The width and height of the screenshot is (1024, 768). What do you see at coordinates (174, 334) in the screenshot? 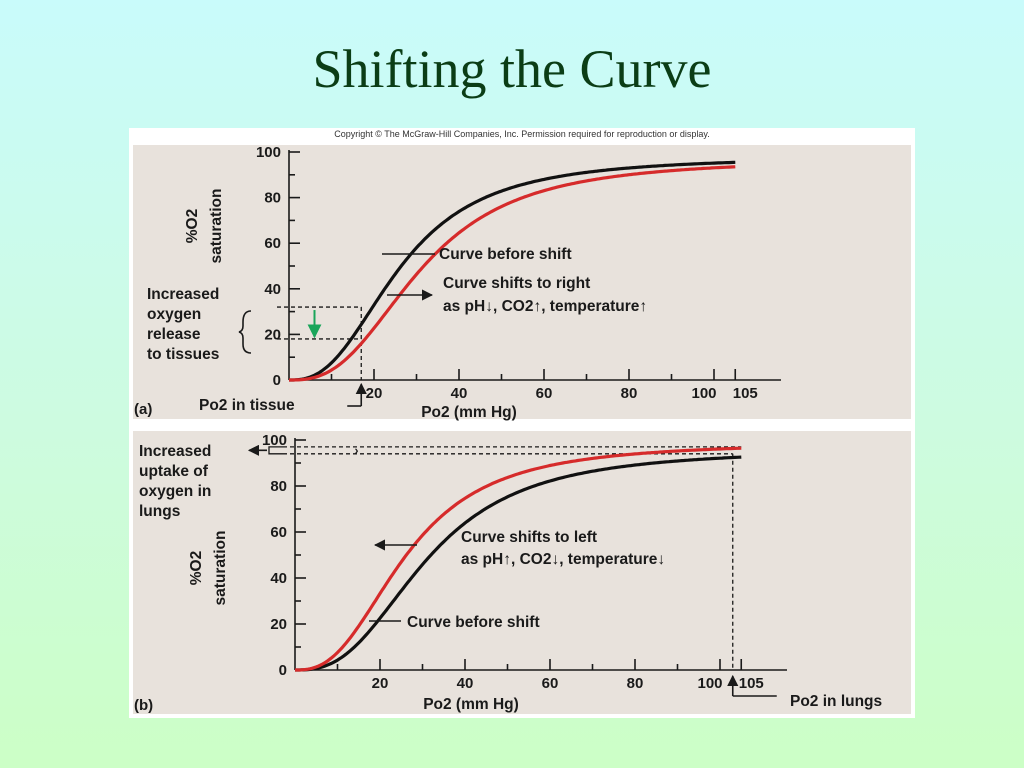
I see `panel-a-side-label-line: release` at bounding box center [174, 334].